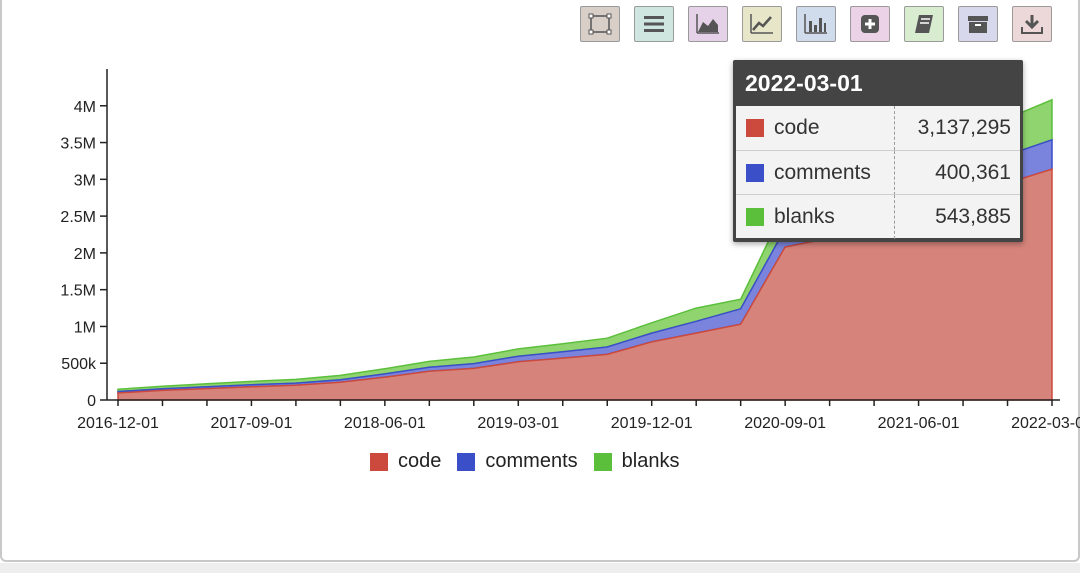 Image resolution: width=1080 pixels, height=573 pixels. I want to click on x-tick-label: 2018-06-01, so click(385, 423).